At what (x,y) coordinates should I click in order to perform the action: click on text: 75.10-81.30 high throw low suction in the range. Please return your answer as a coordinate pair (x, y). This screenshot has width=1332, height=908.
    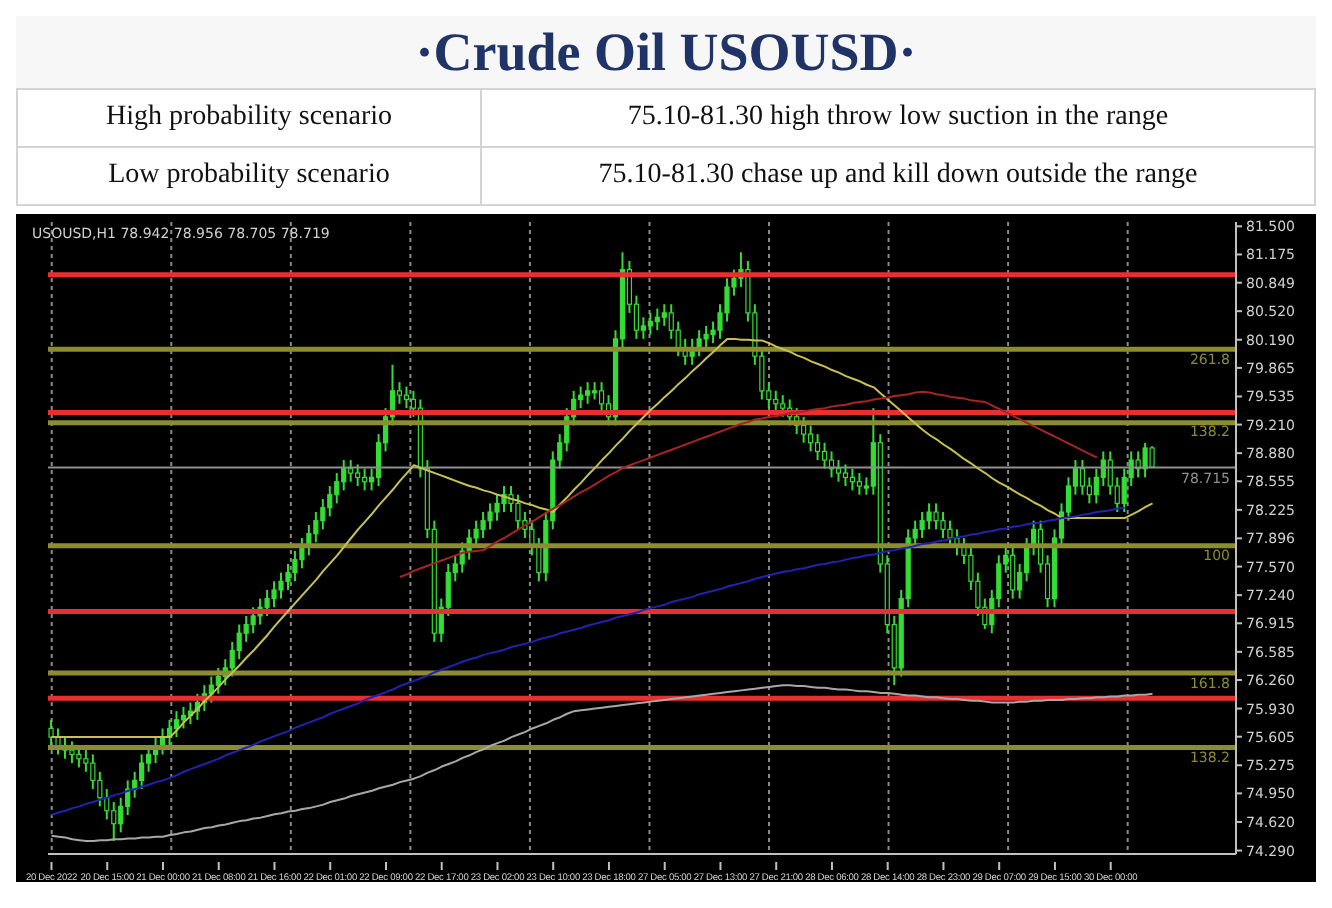
    Looking at the image, I should click on (898, 118).